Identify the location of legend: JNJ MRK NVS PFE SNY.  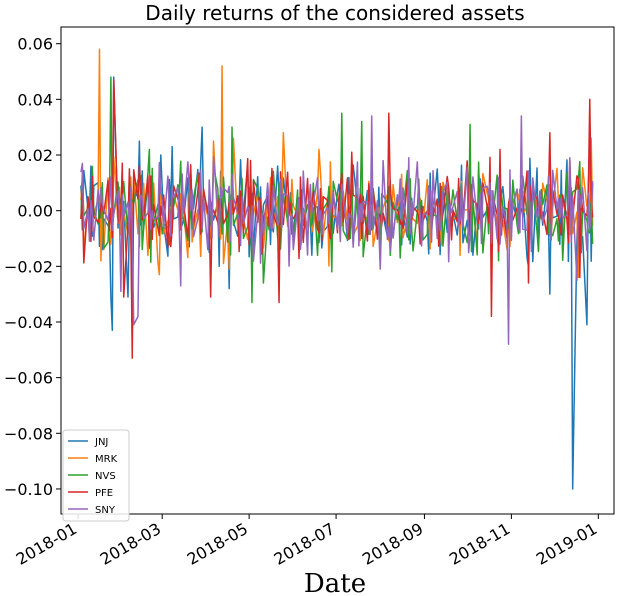
(96, 475).